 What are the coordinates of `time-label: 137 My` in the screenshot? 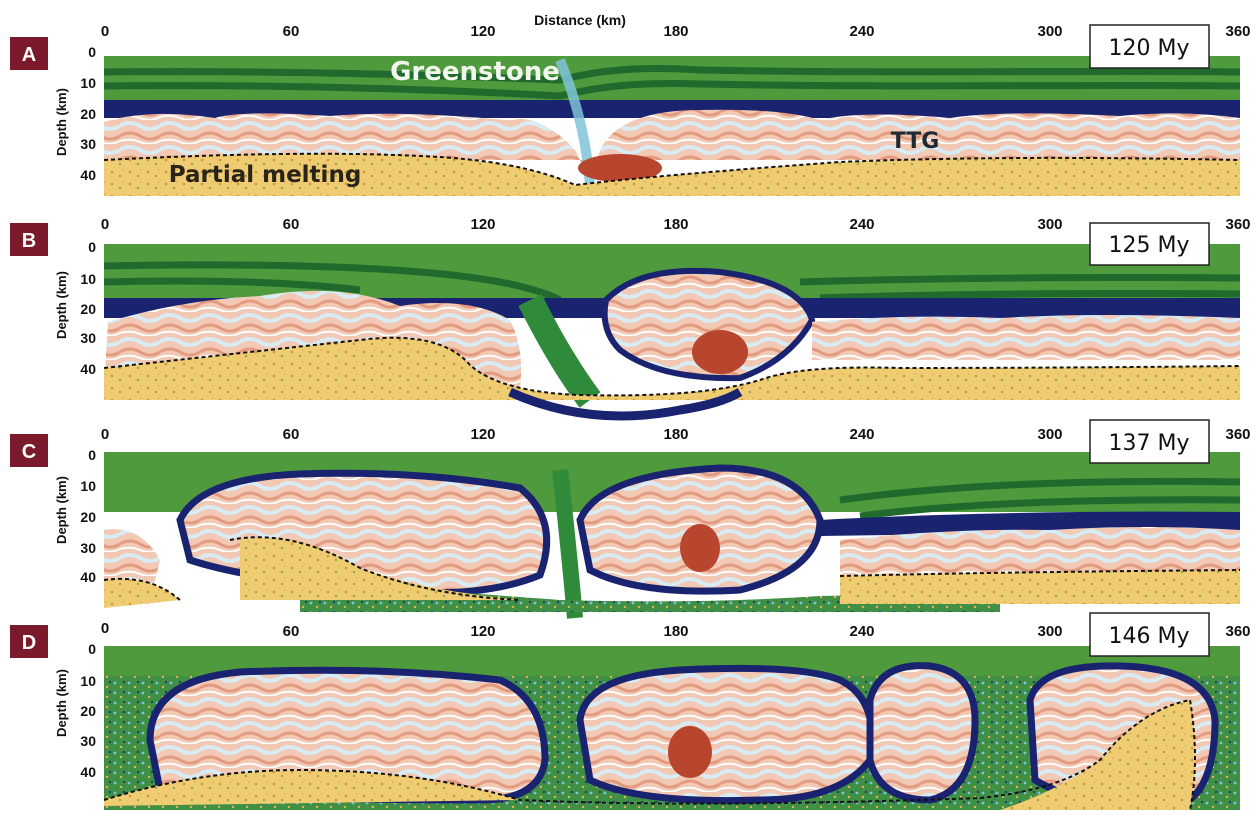 It's located at (1149, 443).